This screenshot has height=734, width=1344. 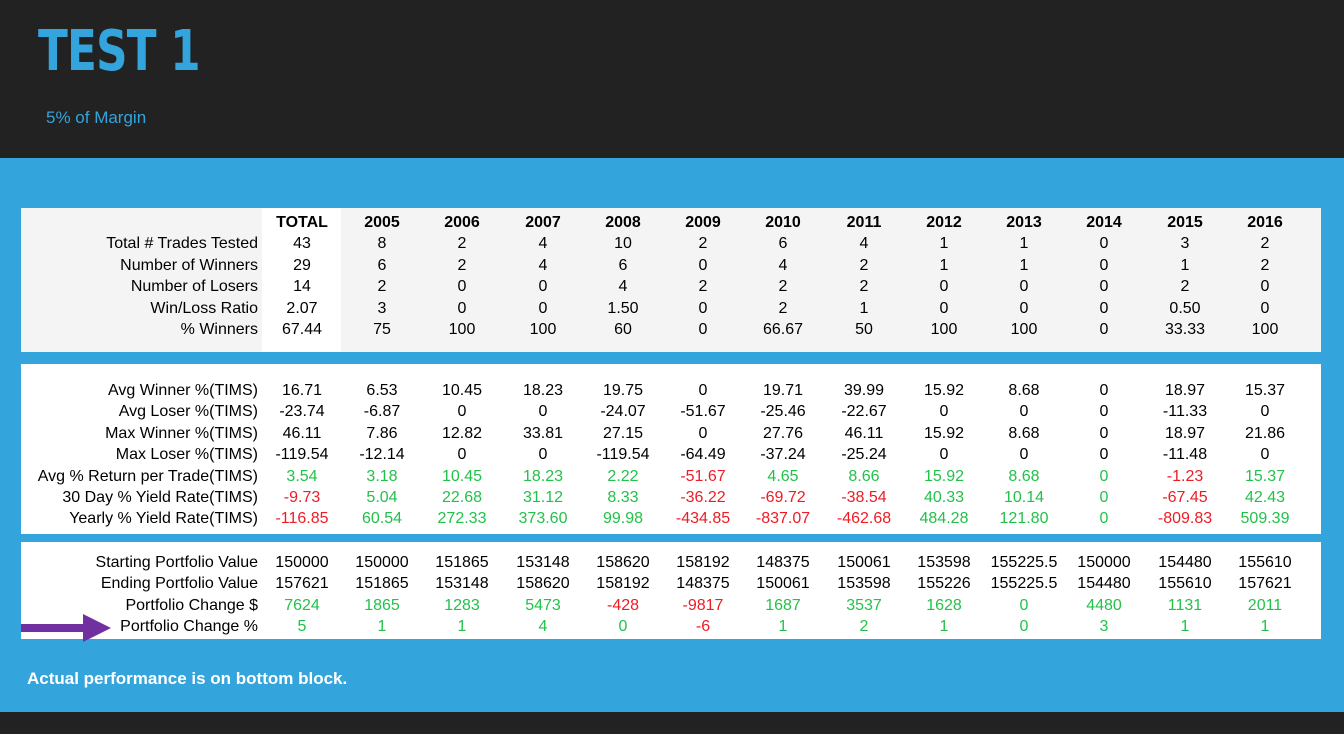 I want to click on page-title: TEST 1, so click(x=119, y=51).